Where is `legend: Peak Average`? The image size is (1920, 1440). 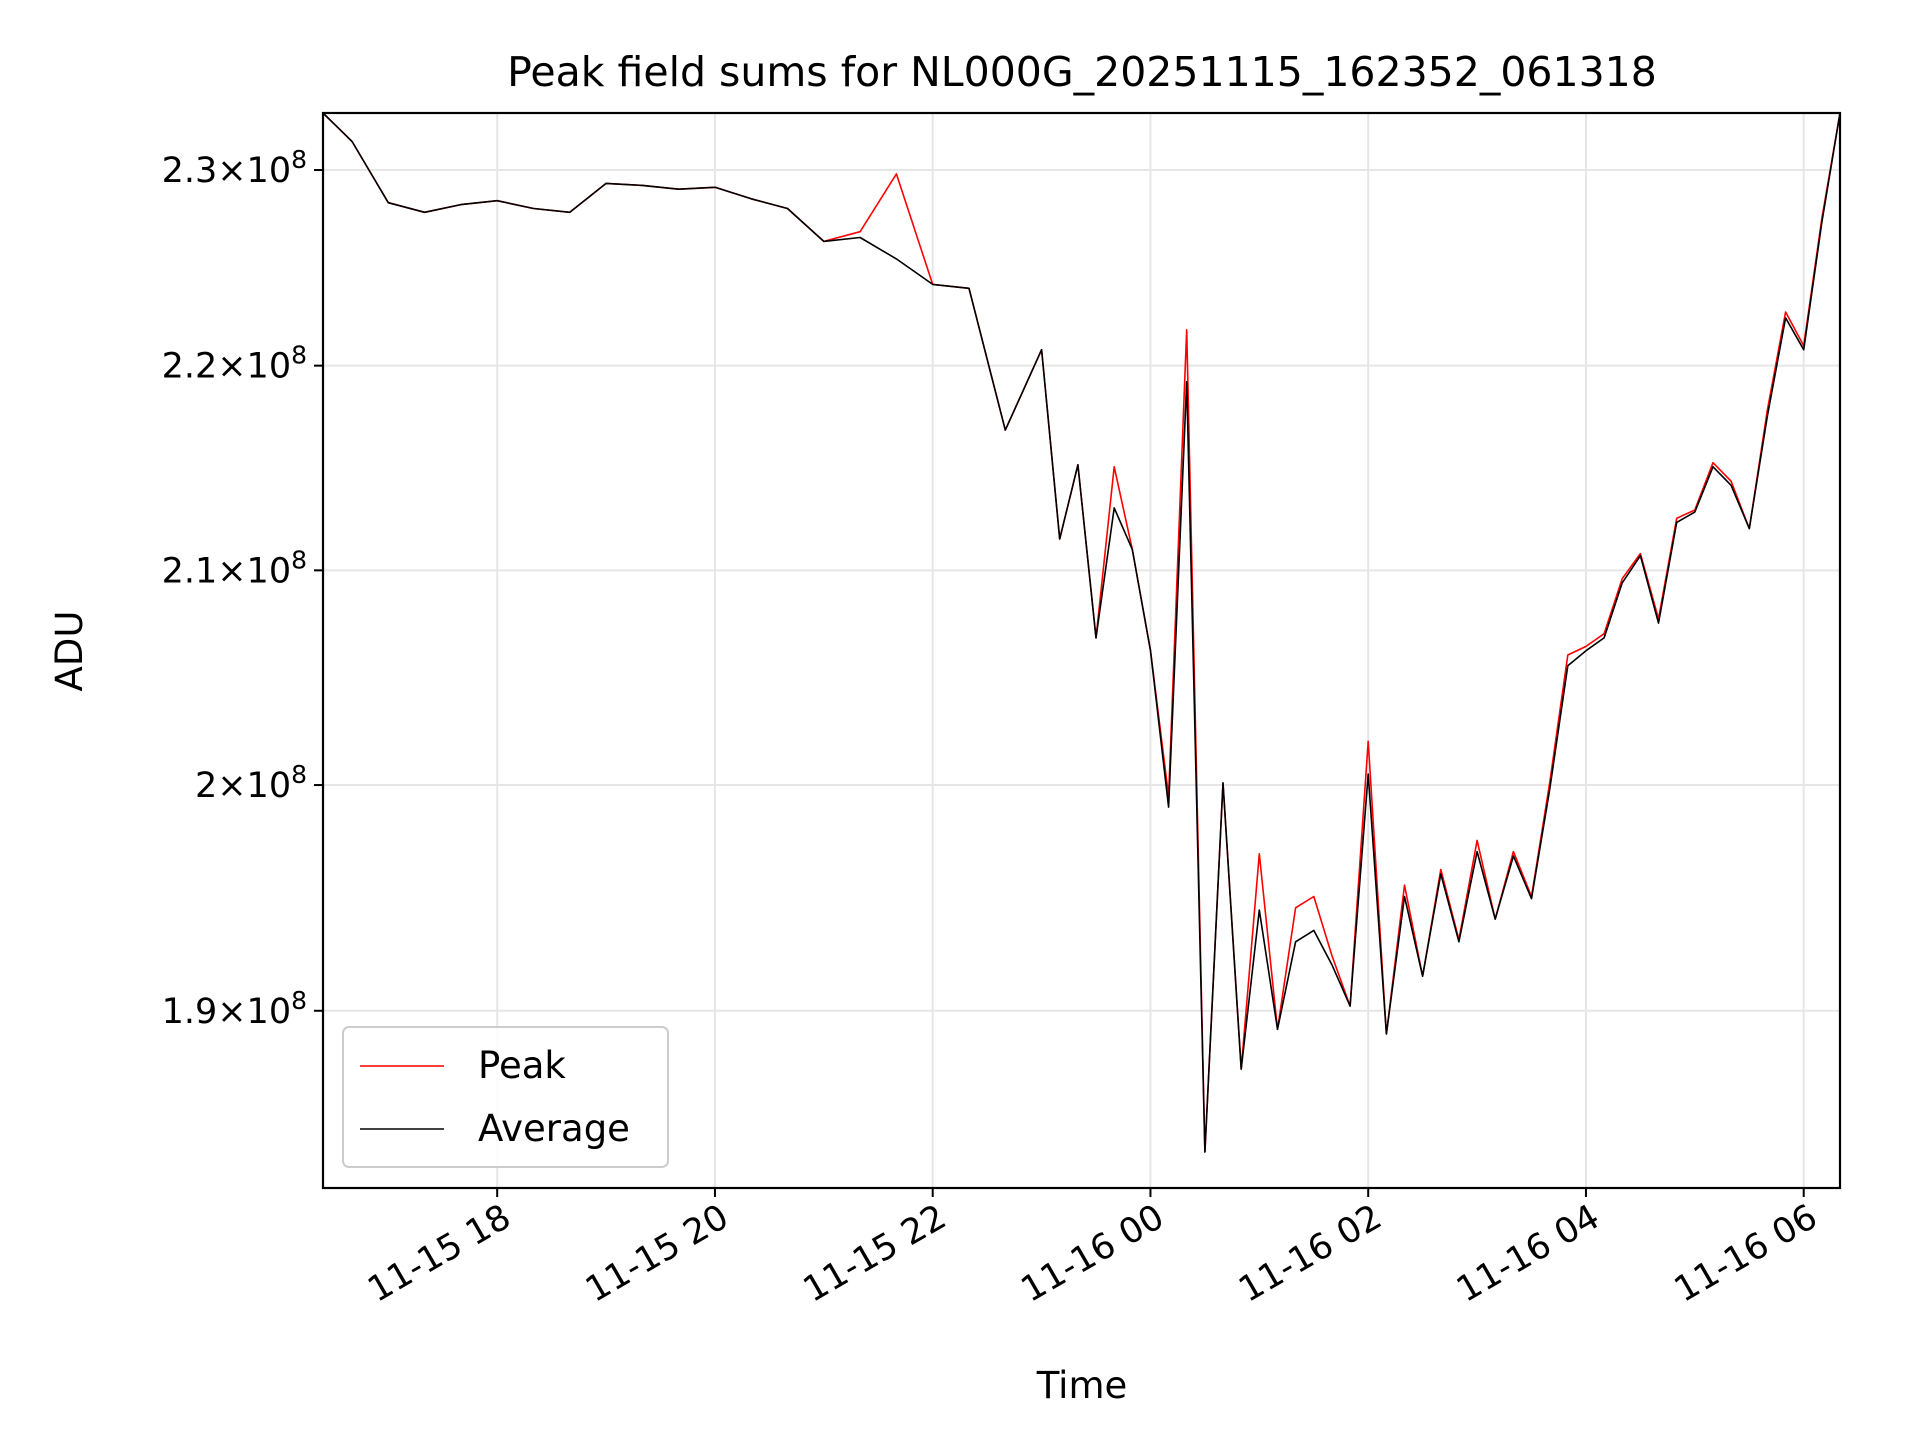 legend: Peak Average is located at coordinates (505, 1097).